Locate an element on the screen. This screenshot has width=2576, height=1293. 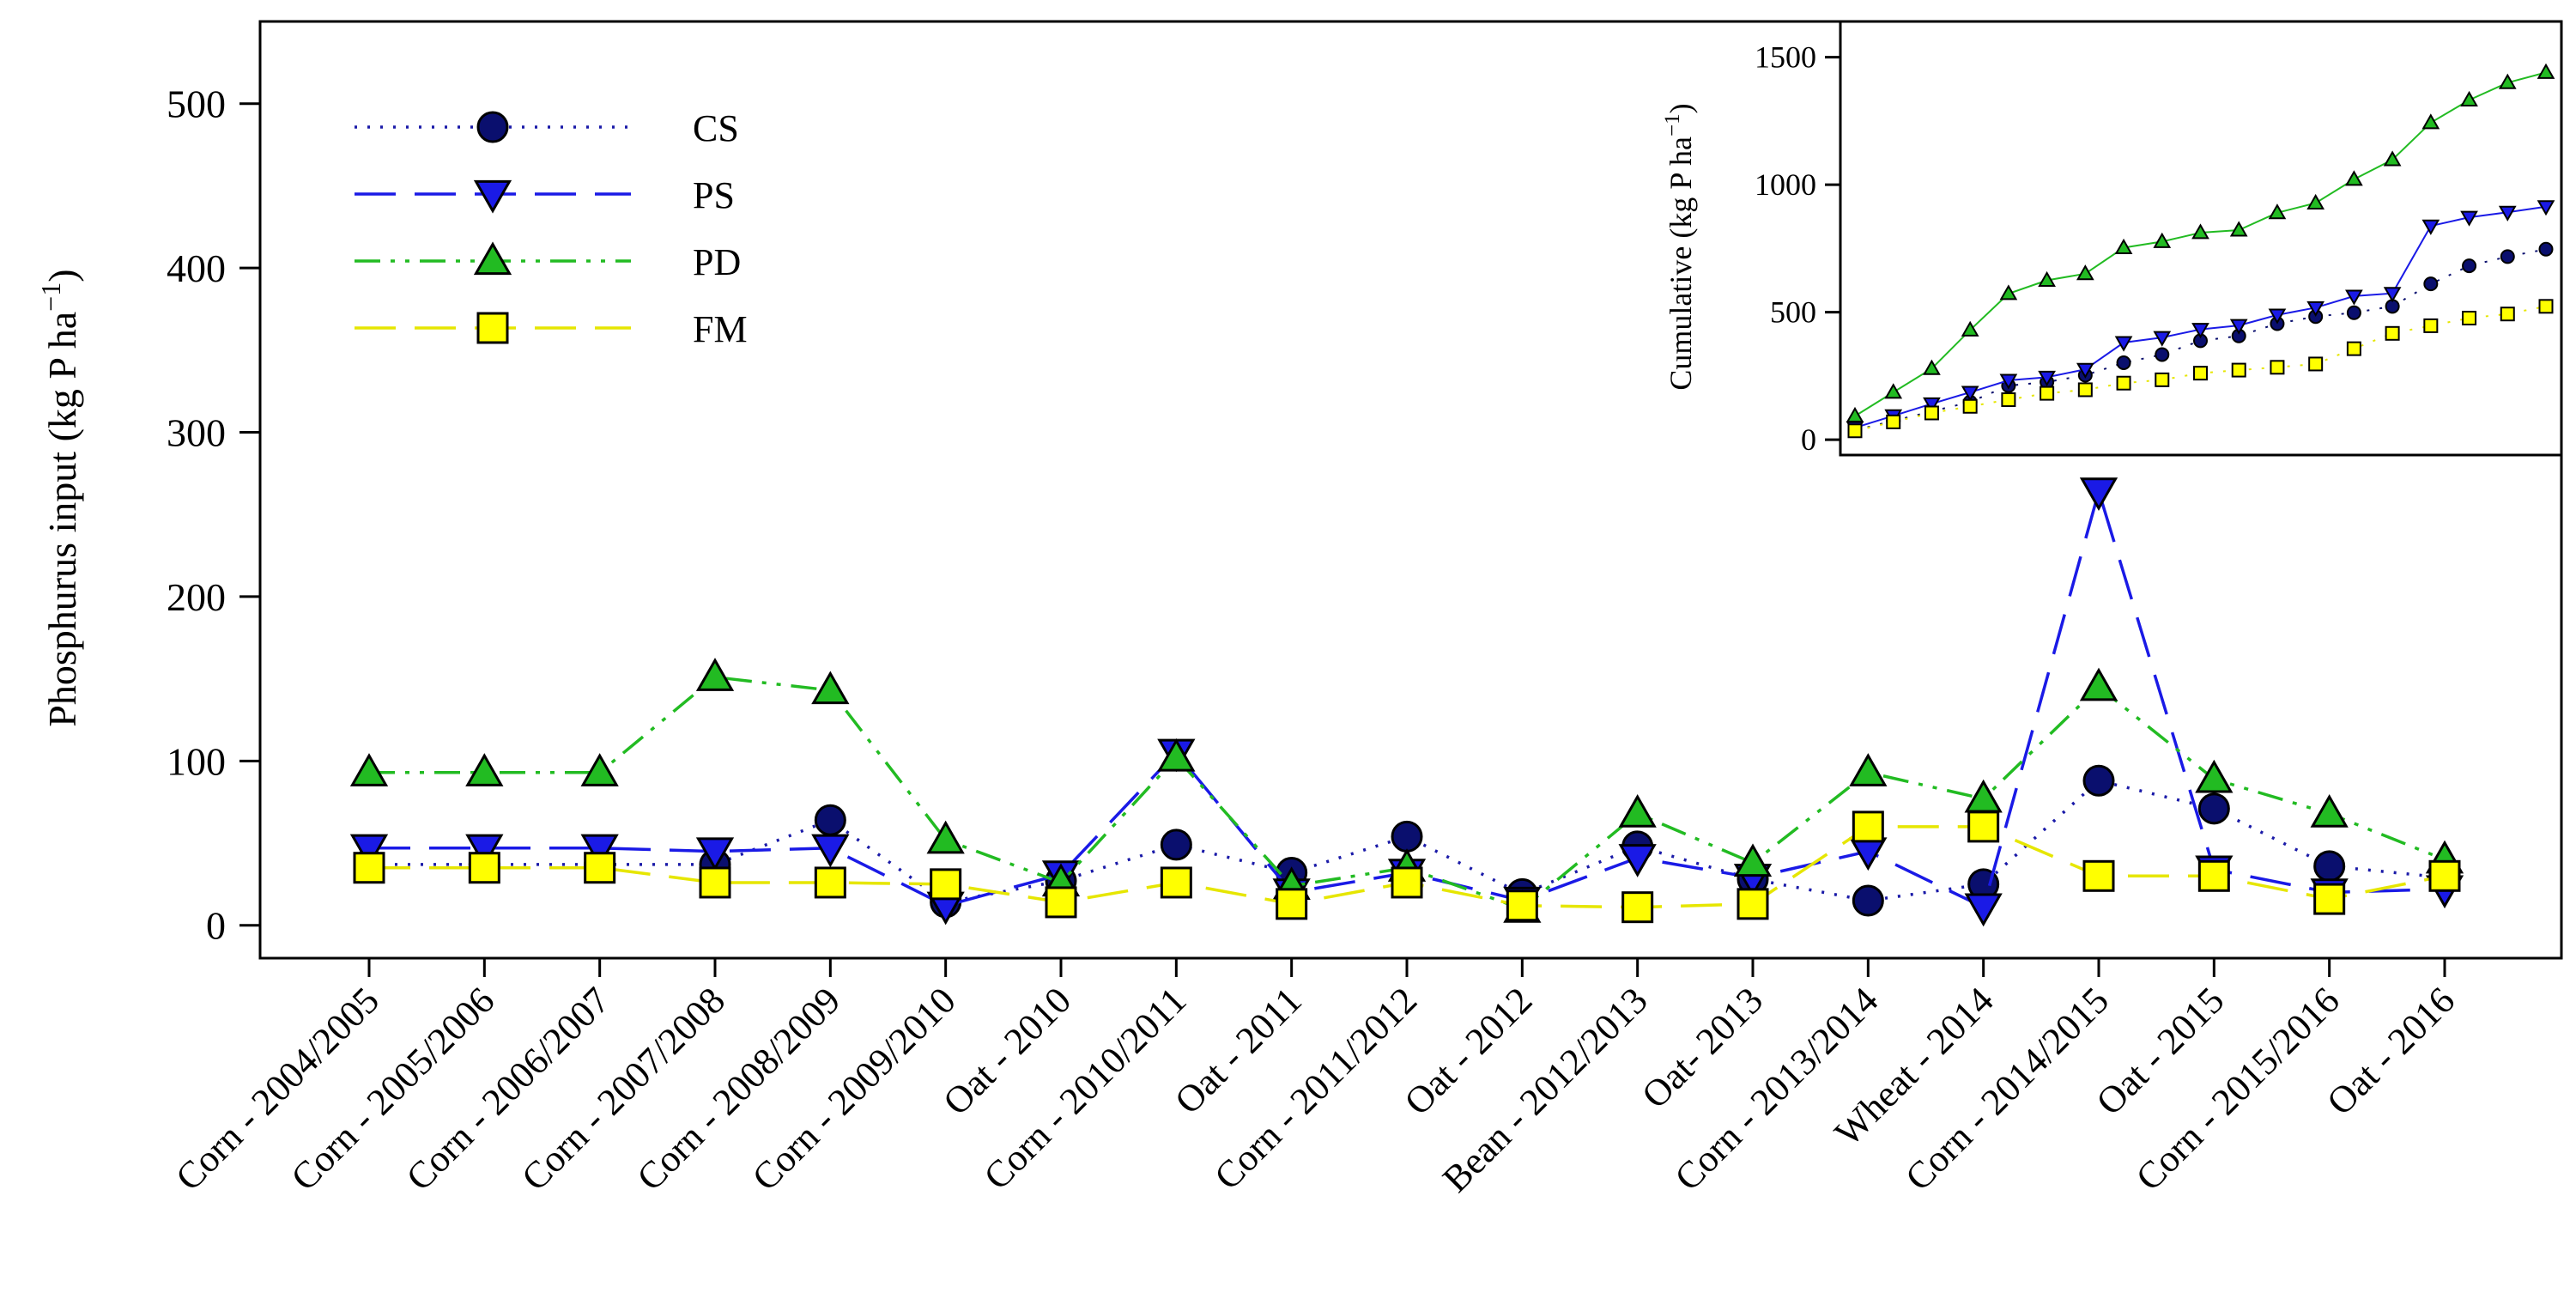
x-tick-label: Corn - 2007/2008 is located at coordinates (623, 1089).